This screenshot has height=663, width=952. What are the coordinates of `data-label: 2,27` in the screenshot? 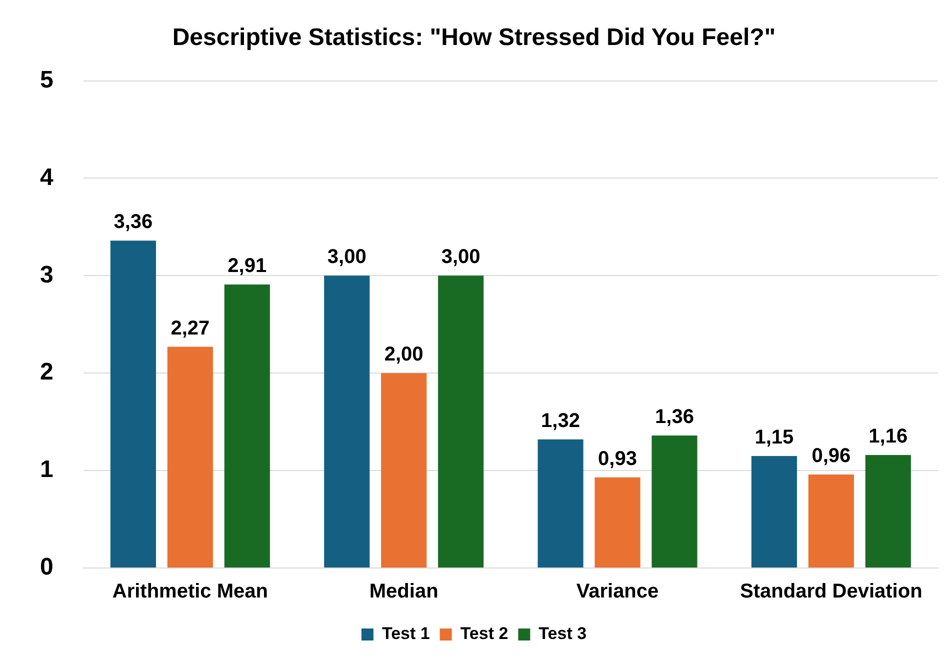 It's located at (190, 328).